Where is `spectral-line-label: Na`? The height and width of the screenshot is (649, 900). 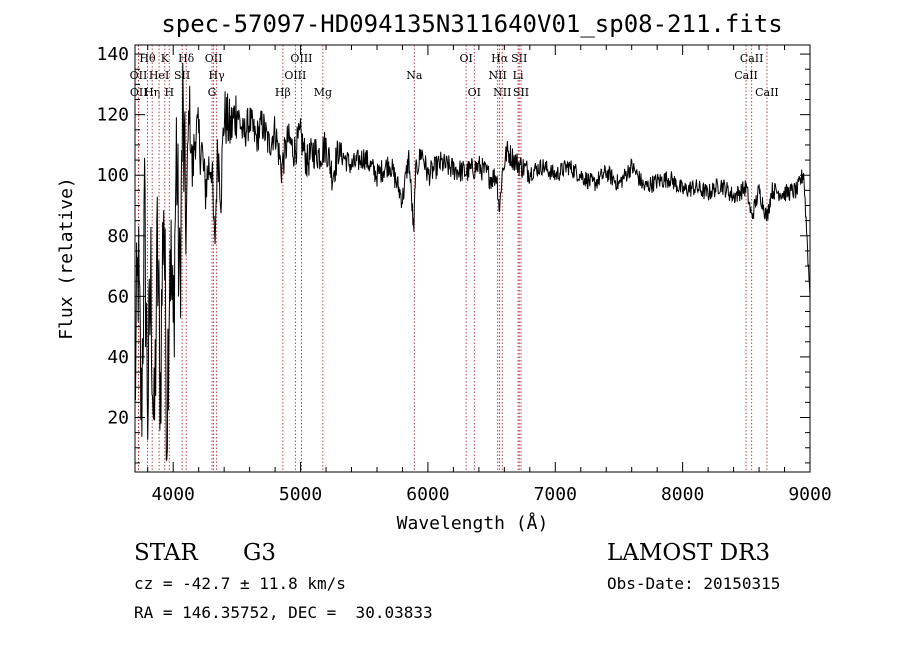
spectral-line-label: Na is located at coordinates (414, 75).